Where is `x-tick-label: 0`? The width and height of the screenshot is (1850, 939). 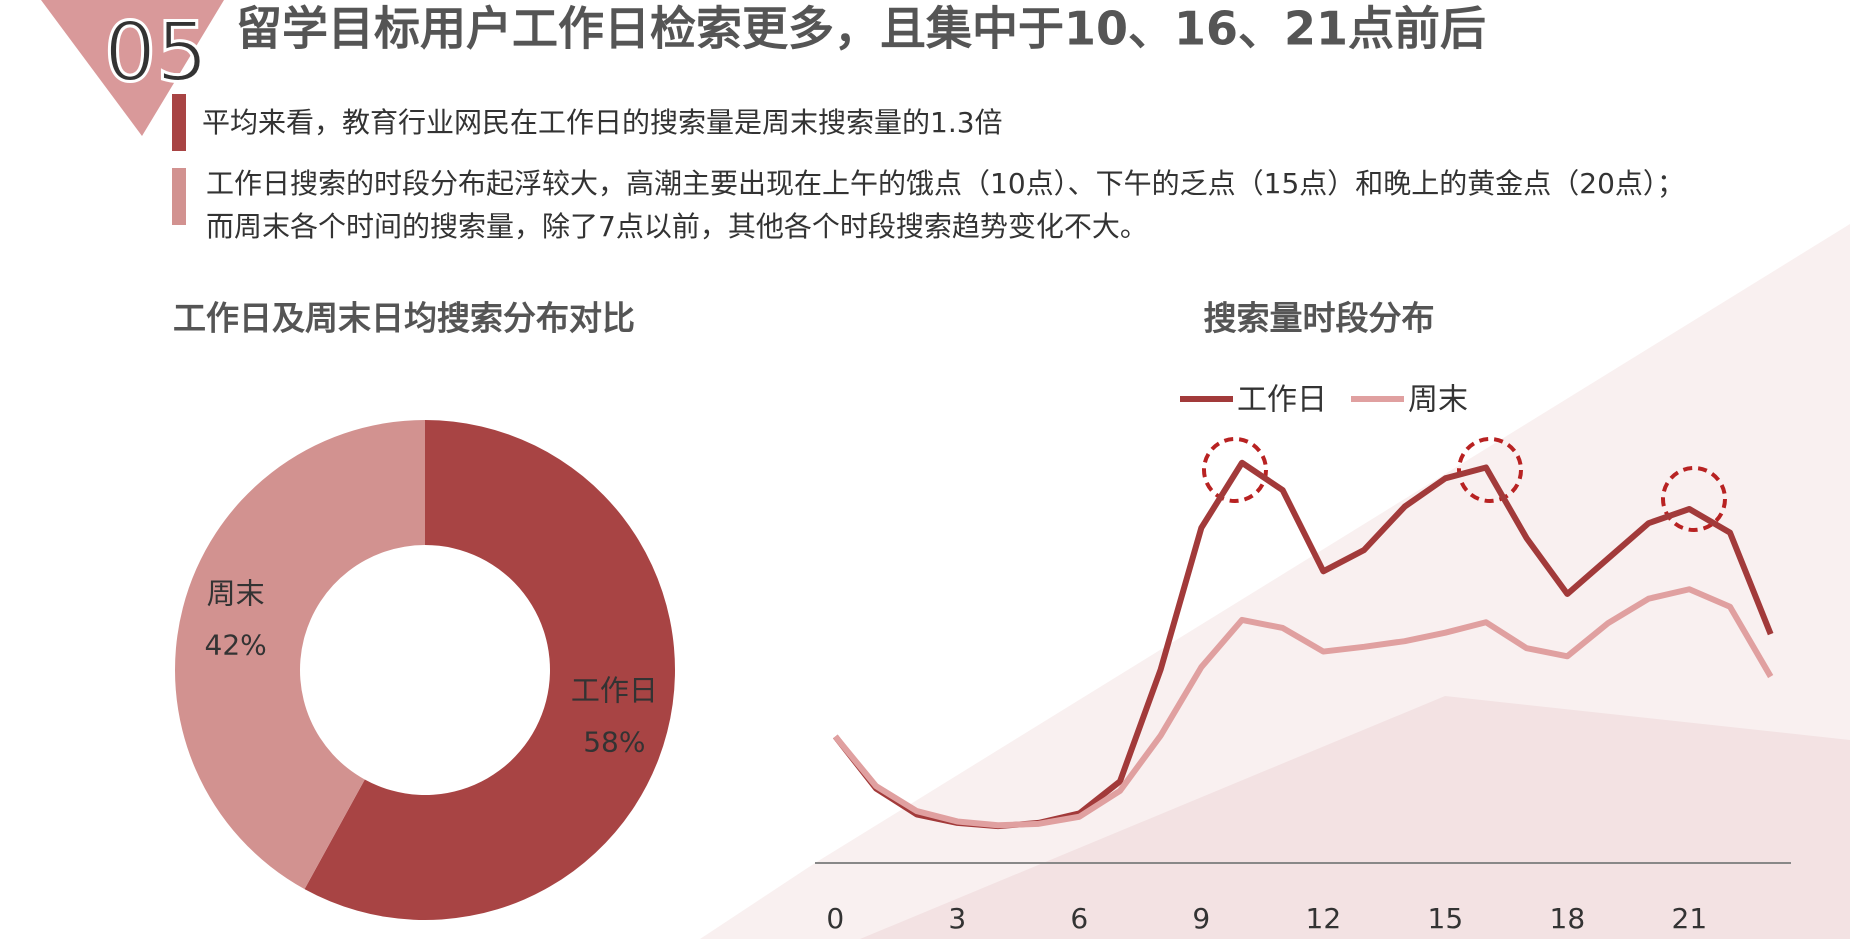
x-tick-label: 0 is located at coordinates (835, 918).